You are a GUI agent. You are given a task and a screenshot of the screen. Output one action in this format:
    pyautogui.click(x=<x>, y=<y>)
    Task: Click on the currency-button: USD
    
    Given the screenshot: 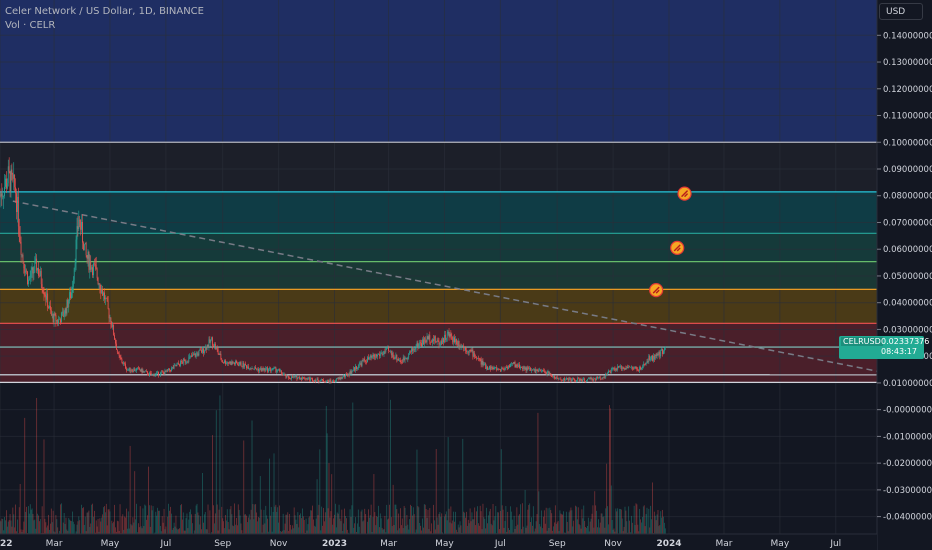 What is the action you would take?
    pyautogui.click(x=901, y=11)
    